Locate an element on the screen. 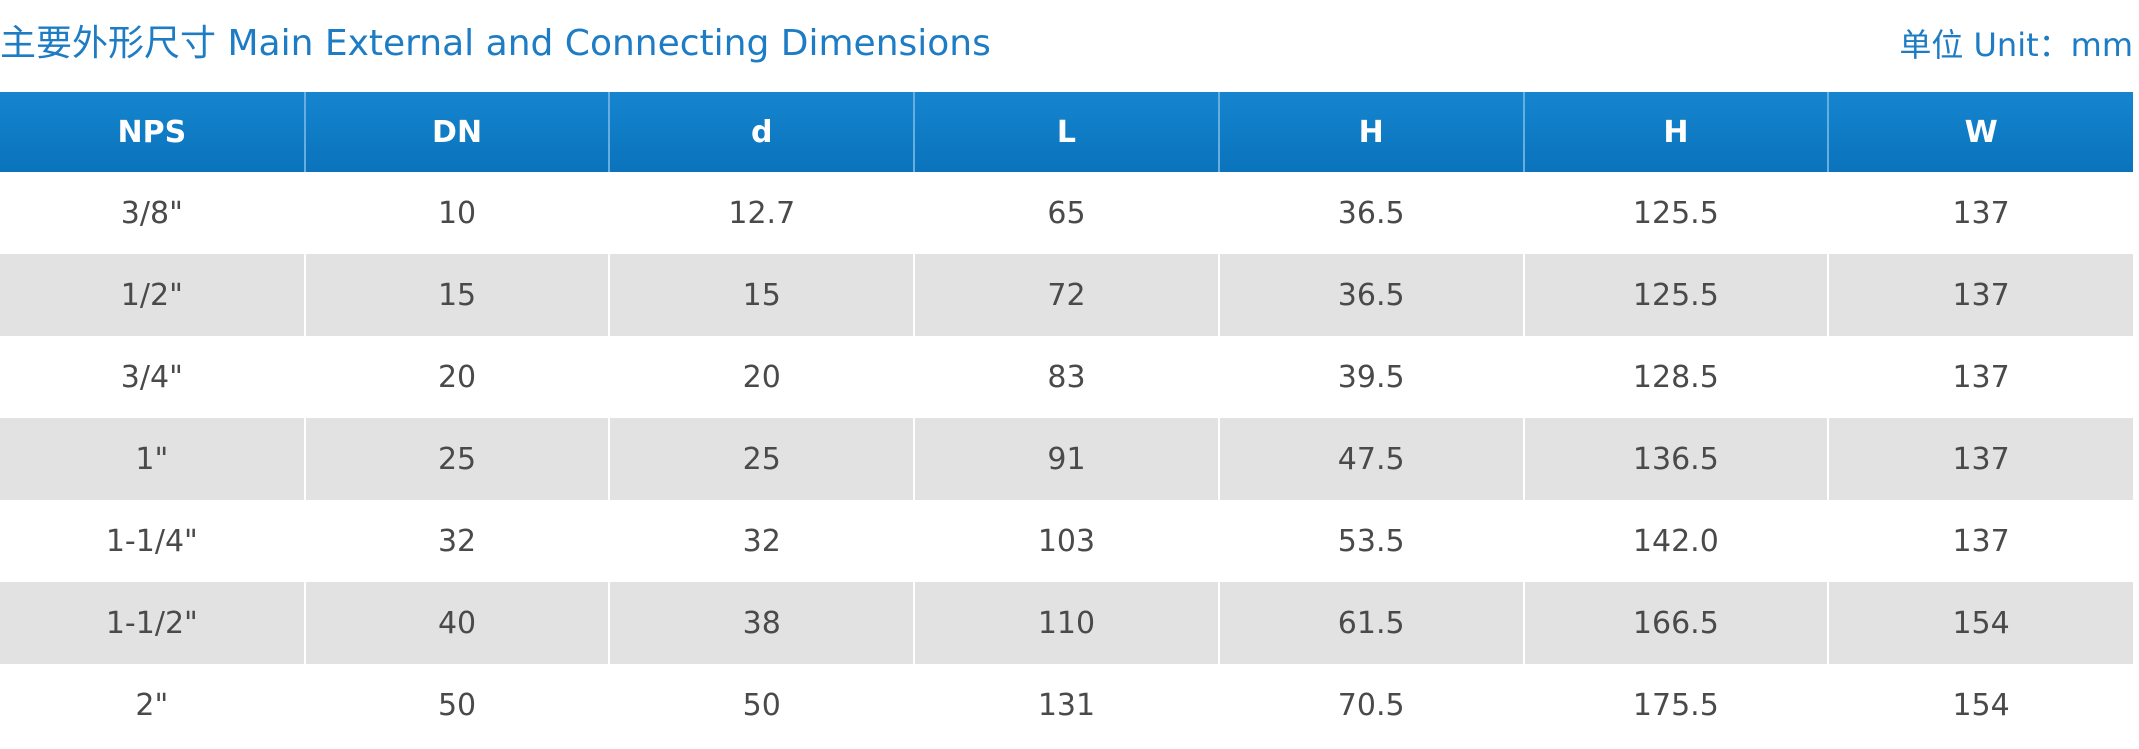  table-cell: 1" is located at coordinates (152, 459).